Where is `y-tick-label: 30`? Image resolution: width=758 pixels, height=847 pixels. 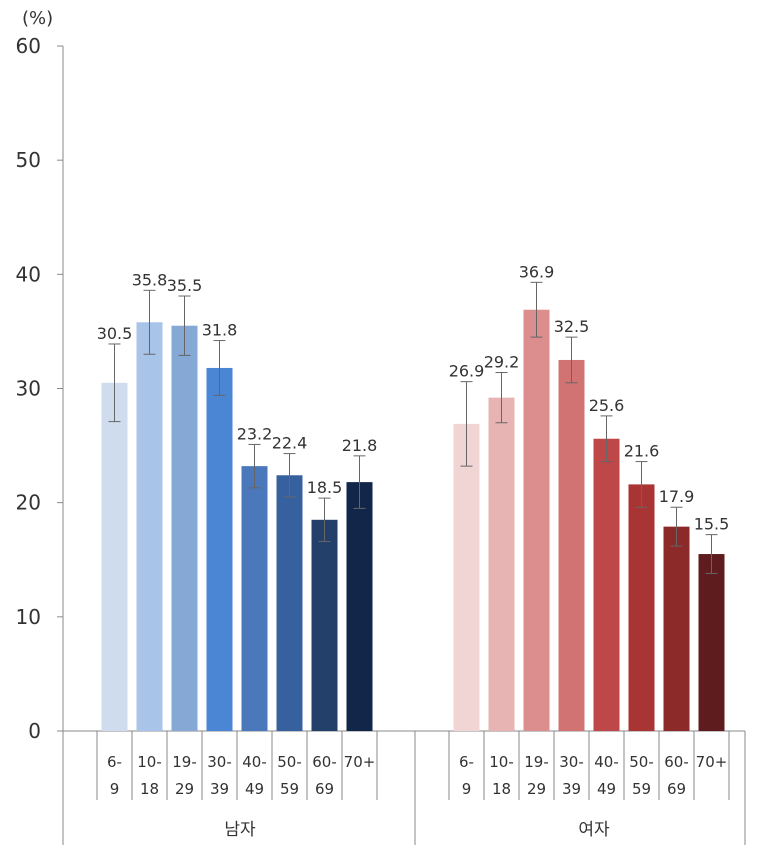 y-tick-label: 30 is located at coordinates (28, 389).